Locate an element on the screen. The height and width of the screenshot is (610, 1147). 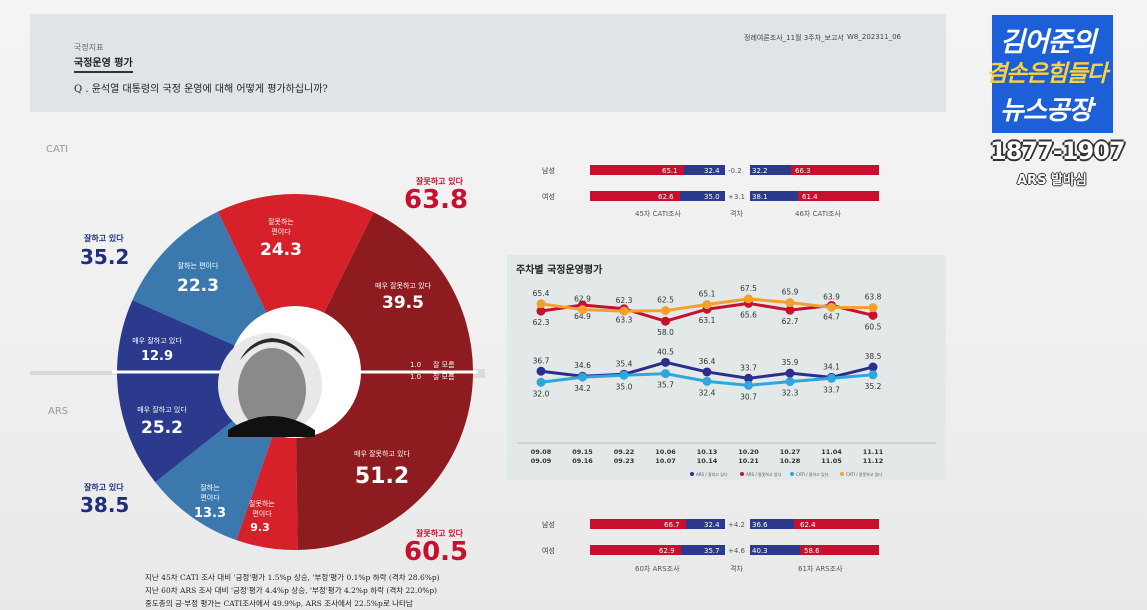
survey-question: Q . 윤석열 대통령의 국정 운영에 대해 어떻게 평가하십니까? is located at coordinates (201, 89).